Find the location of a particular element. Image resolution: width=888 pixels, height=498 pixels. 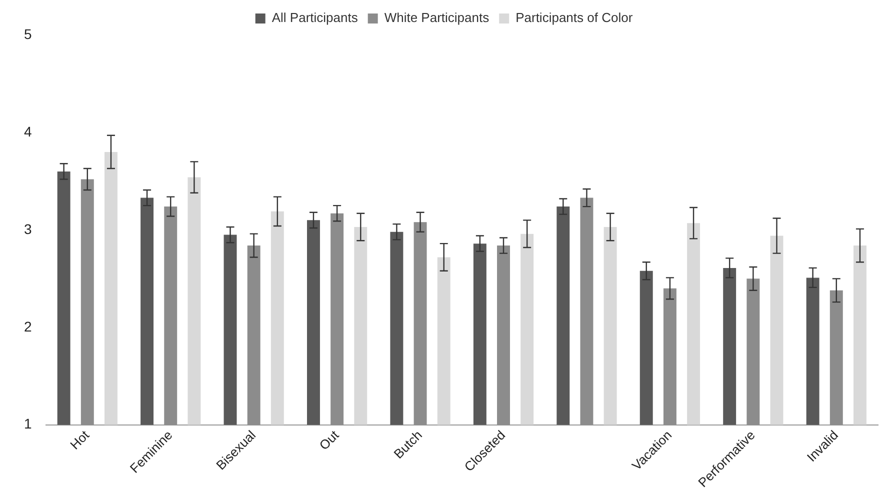

x-tick-label: Out is located at coordinates (329, 440).